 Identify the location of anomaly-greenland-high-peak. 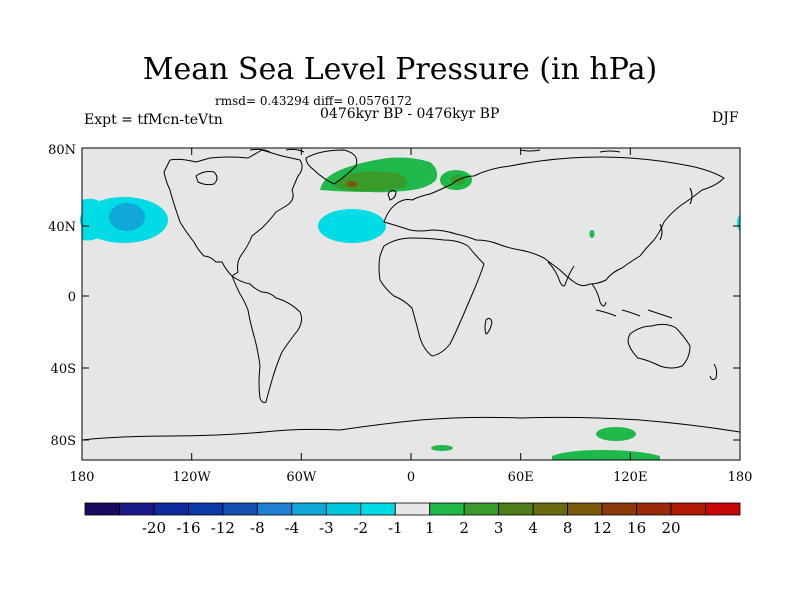
(352, 184).